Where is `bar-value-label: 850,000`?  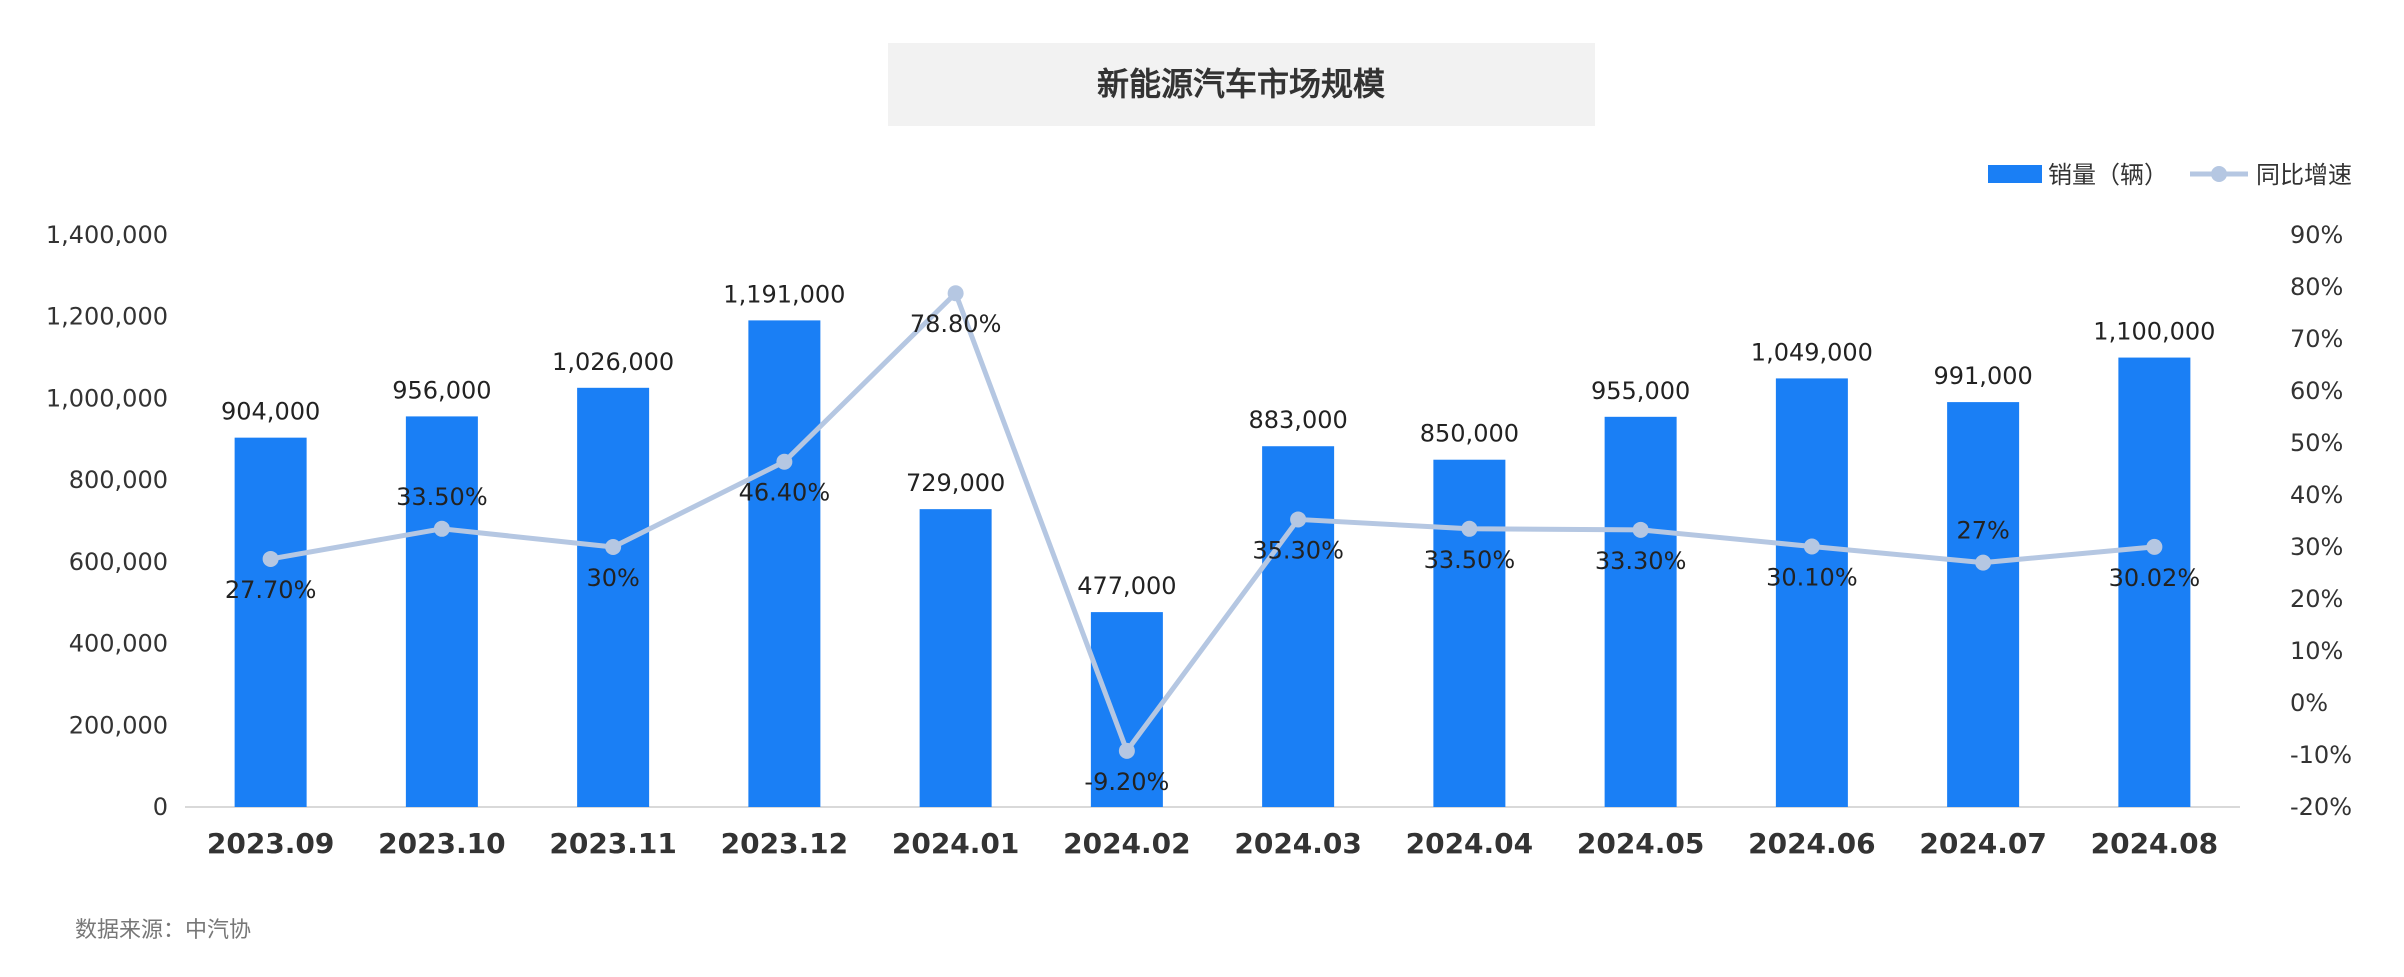 bar-value-label: 850,000 is located at coordinates (1469, 434).